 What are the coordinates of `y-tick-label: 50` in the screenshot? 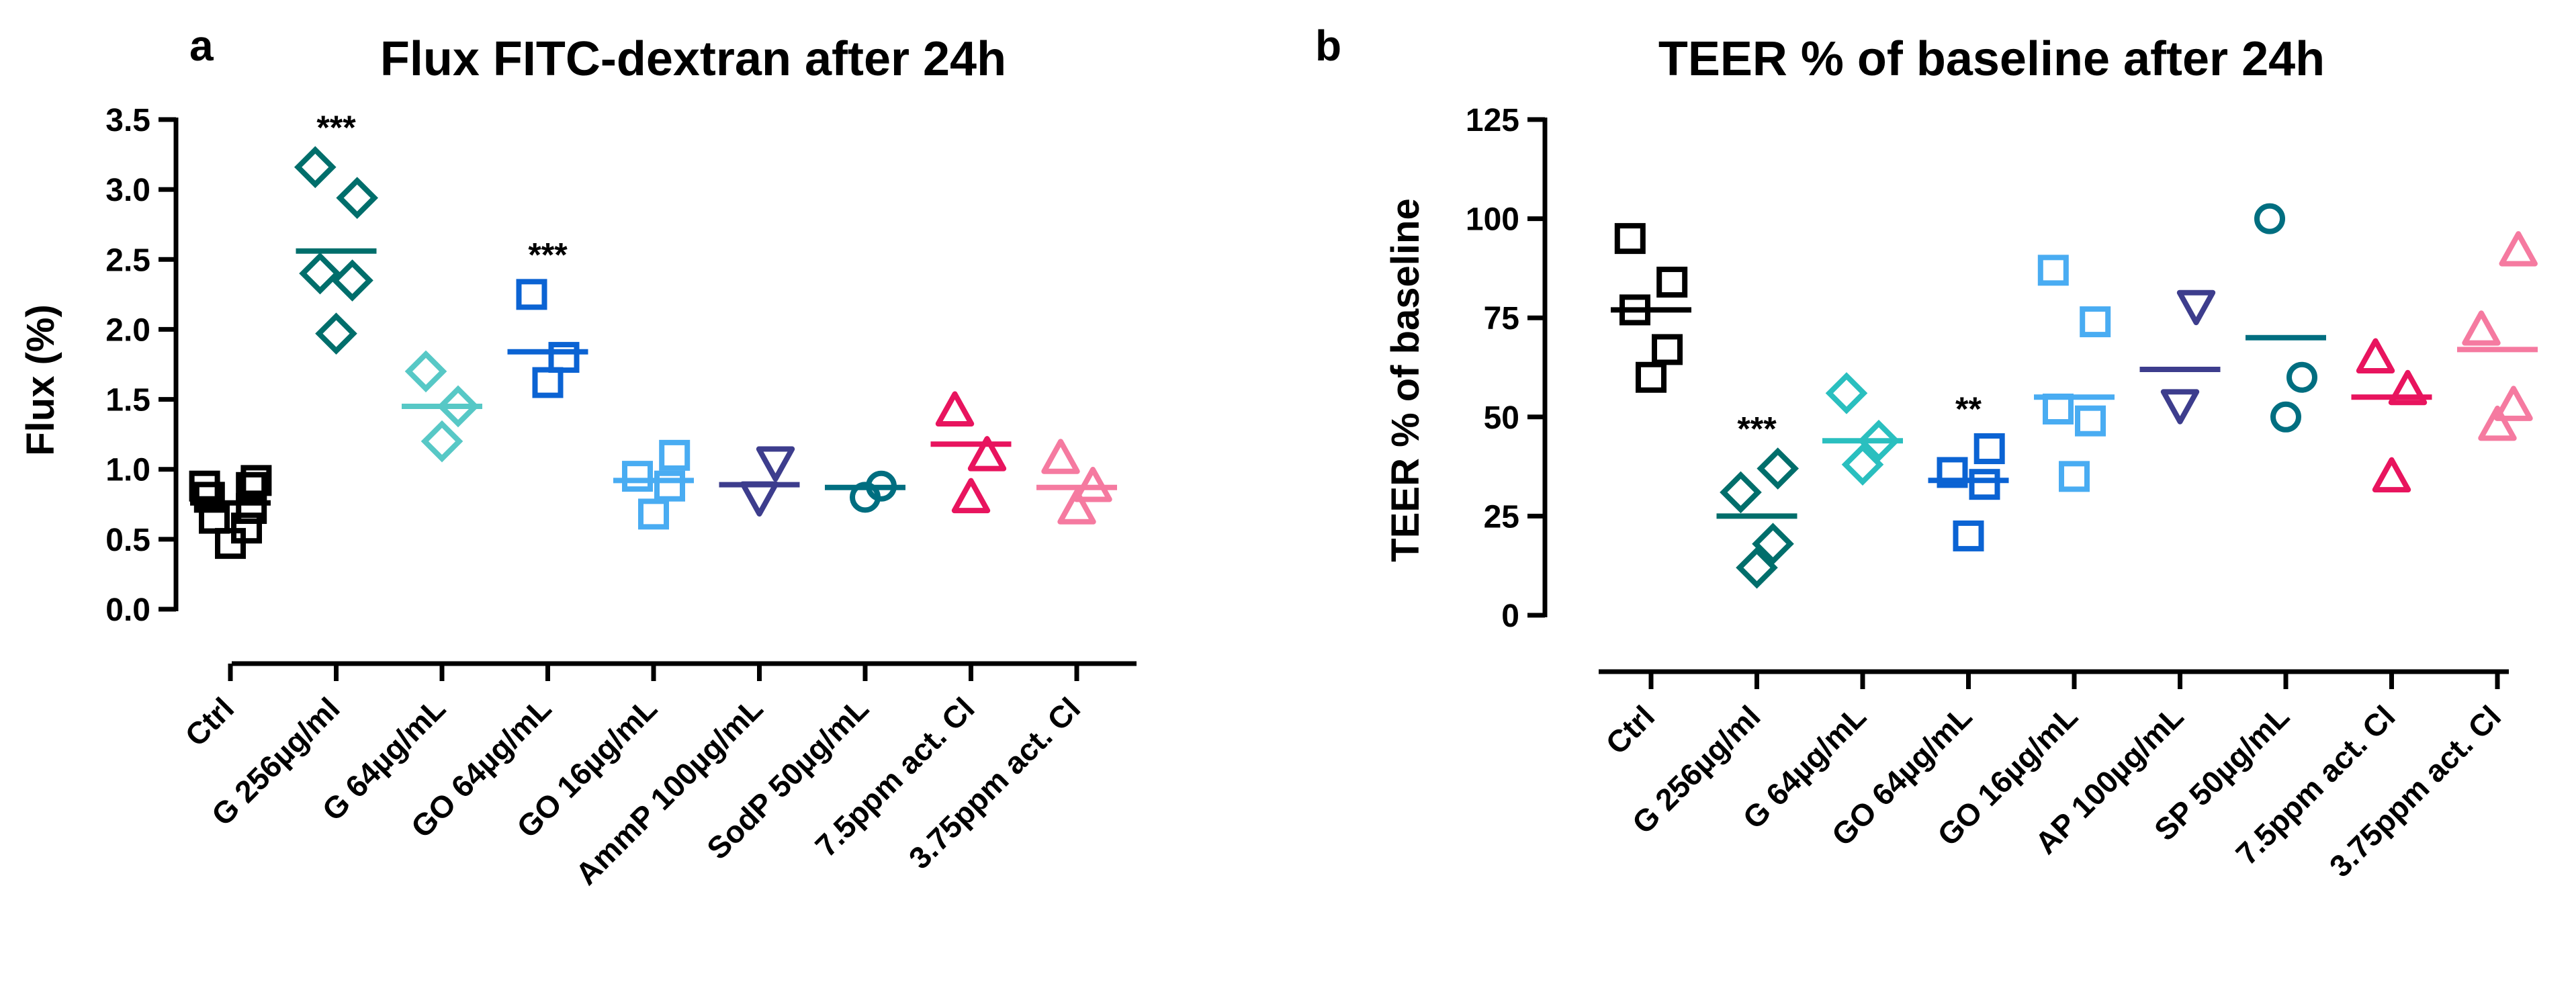 It's located at (1502, 418).